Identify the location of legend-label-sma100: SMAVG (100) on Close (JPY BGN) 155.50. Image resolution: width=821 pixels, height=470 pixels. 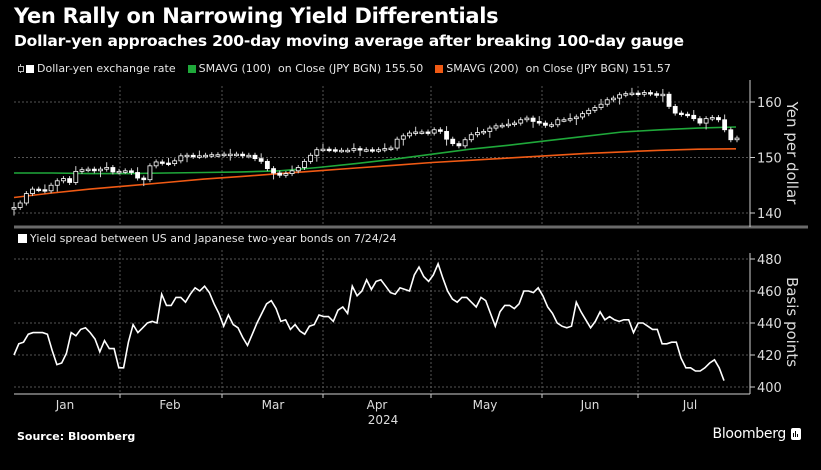
(311, 68).